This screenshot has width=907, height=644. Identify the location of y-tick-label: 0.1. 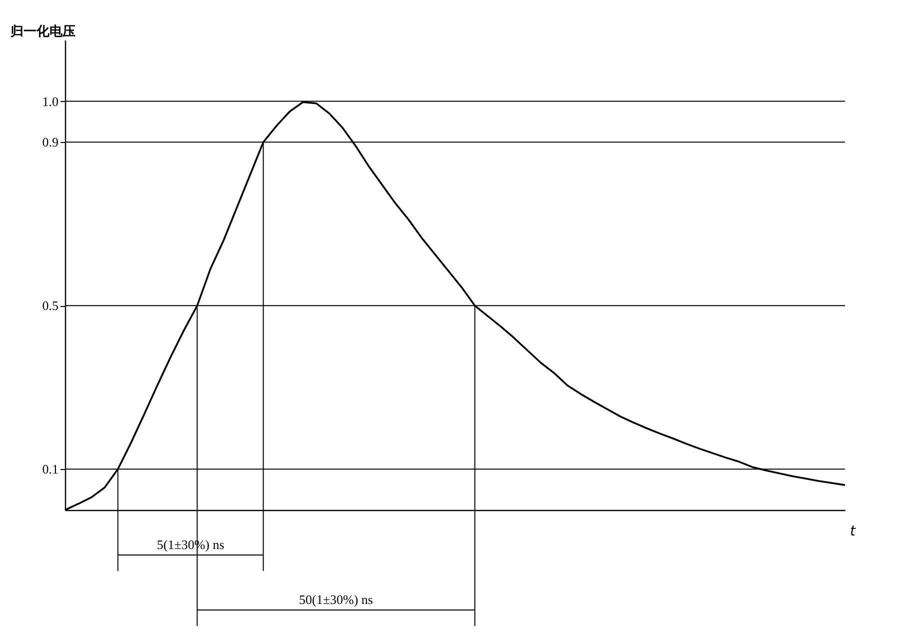
(50, 469).